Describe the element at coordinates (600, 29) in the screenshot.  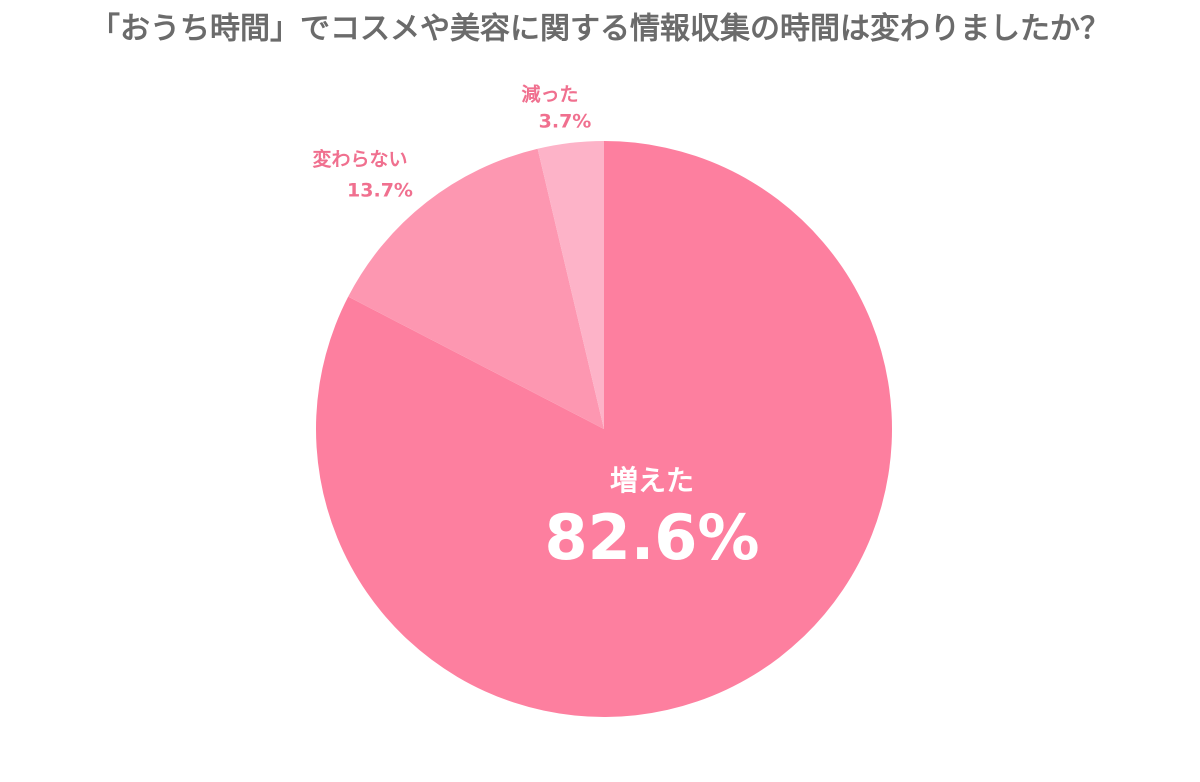
I see `chart-title: 「おうち時間」でコスメや美容に関する情報収集の時間は変わりましたか？` at that location.